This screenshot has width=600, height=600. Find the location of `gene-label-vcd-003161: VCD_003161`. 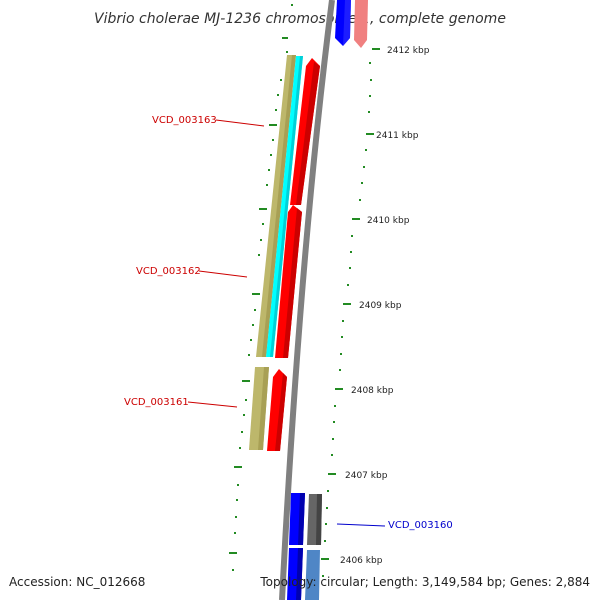

gene-label-vcd-003161: VCD_003161 is located at coordinates (156, 402).